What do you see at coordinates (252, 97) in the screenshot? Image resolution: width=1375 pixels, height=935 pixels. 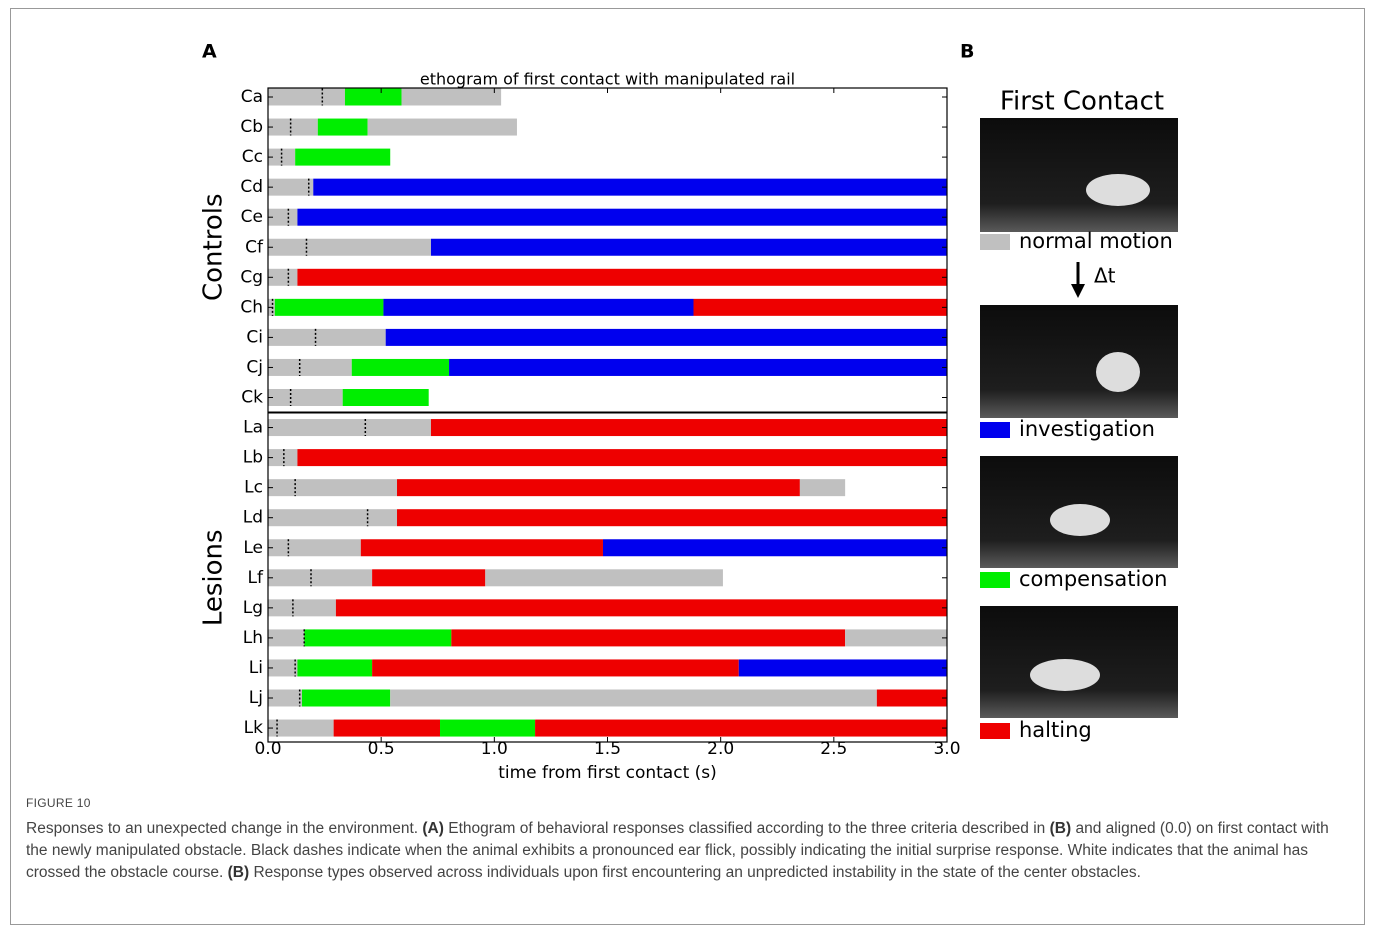 I see `row-label: Ca` at bounding box center [252, 97].